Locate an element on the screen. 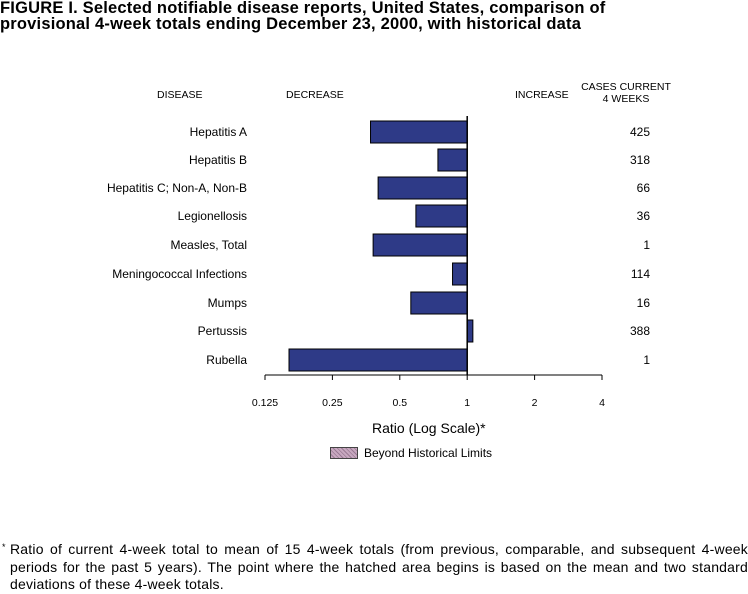 Image resolution: width=748 pixels, height=594 pixels. case-count: 425 is located at coordinates (639, 132).